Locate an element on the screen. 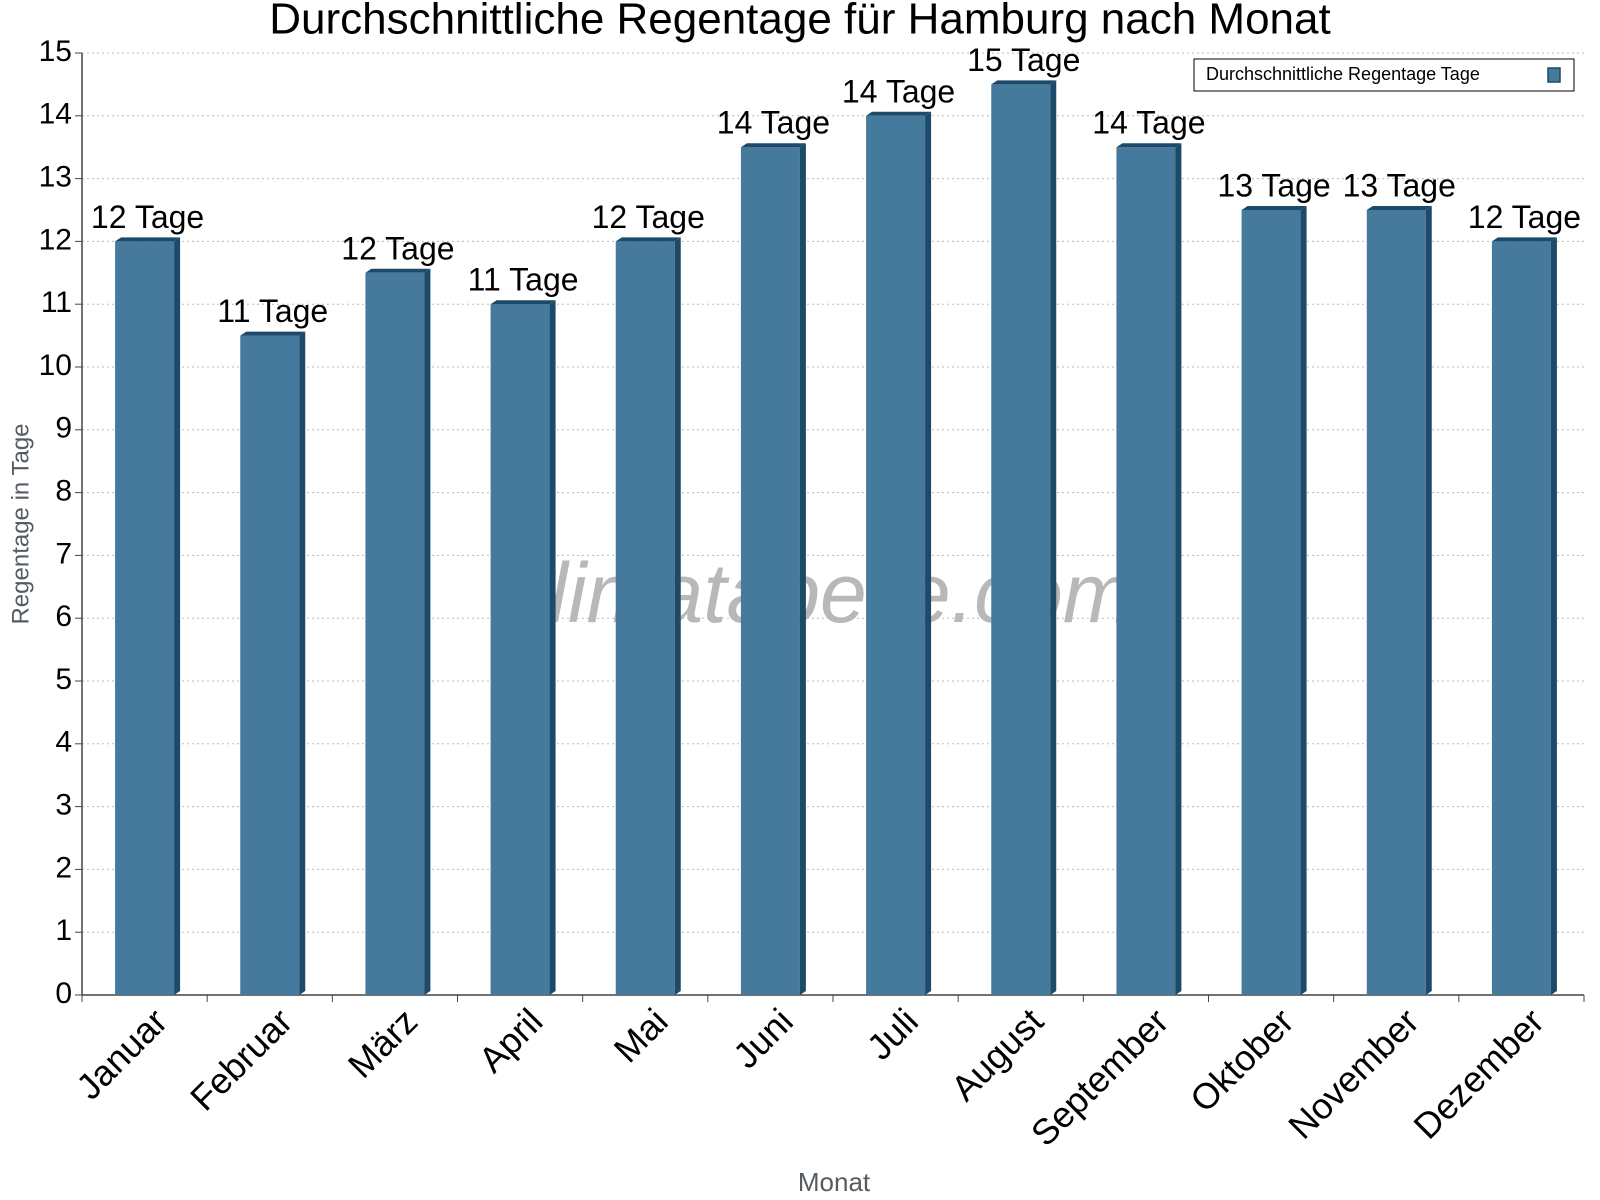 The width and height of the screenshot is (1600, 1200). legend-swatch is located at coordinates (1554, 75).